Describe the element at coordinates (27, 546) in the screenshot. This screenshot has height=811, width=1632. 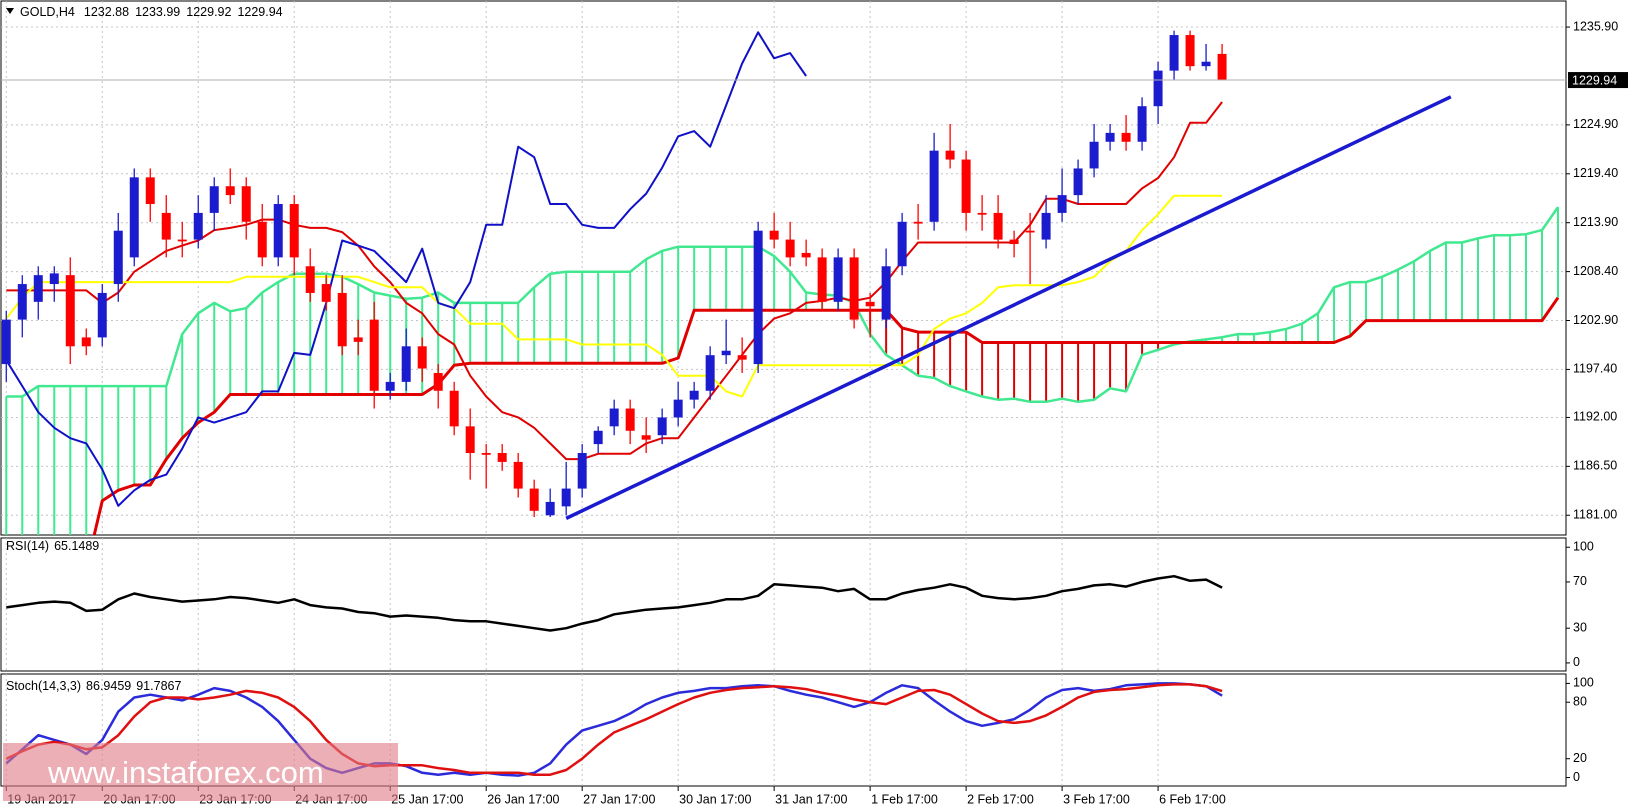
I see `rsi-title: RSI(14)` at that location.